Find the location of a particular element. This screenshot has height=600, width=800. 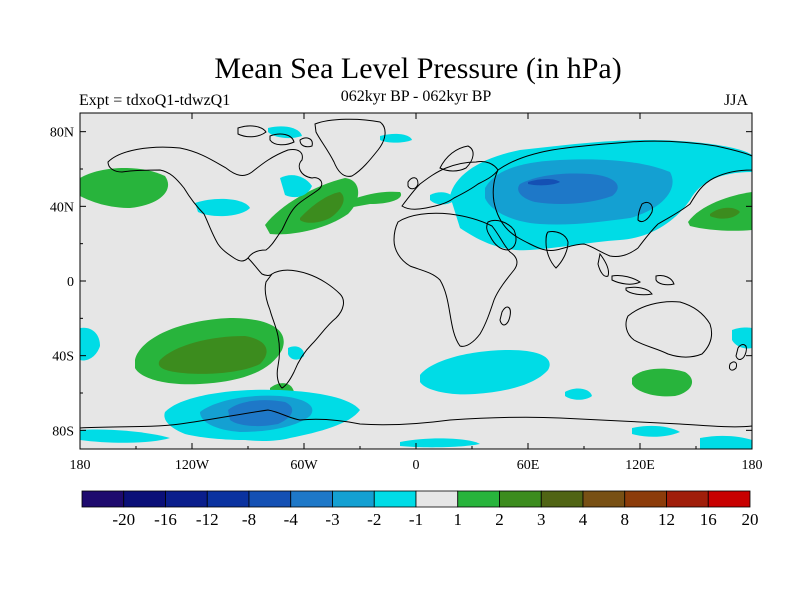

y-tick-label: 40S is located at coordinates (63, 357).